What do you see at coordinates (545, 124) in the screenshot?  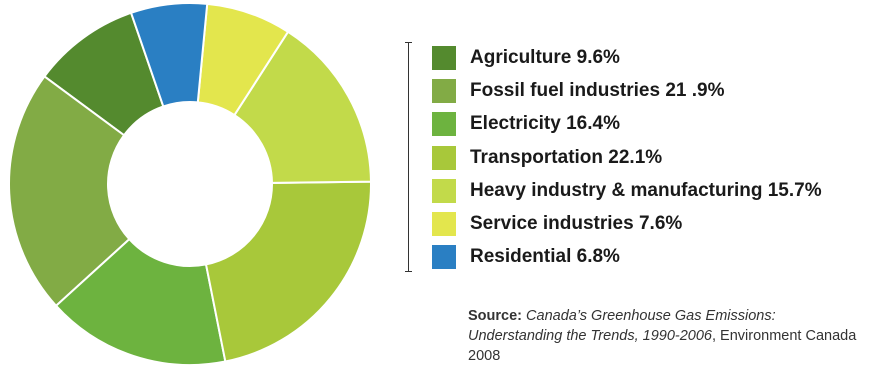 I see `legend-label: Electricity 16.4%` at bounding box center [545, 124].